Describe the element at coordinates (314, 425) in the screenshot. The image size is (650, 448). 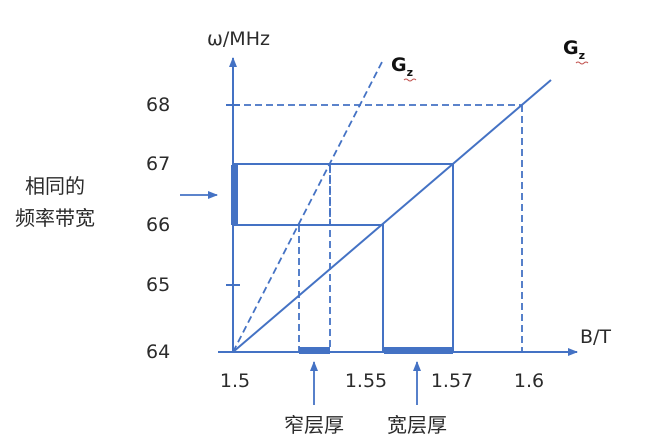
I see `thin-slice-label: 窄层厚` at that location.